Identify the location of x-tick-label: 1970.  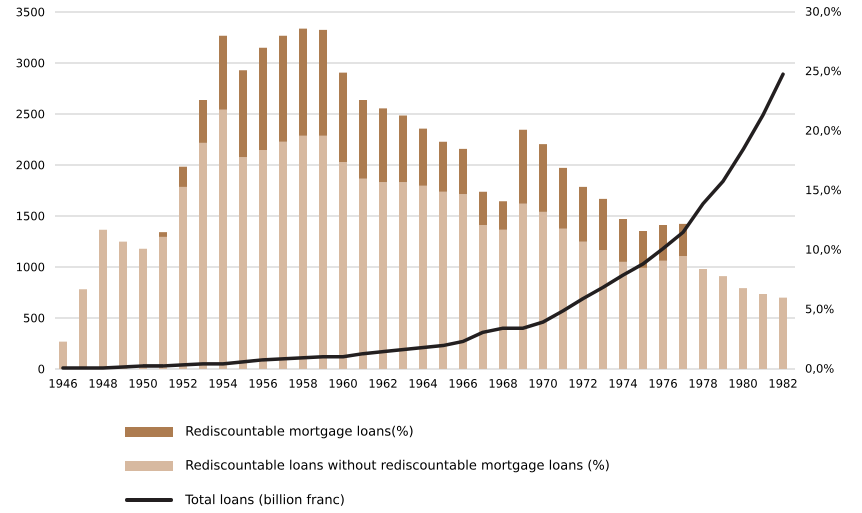
(543, 383).